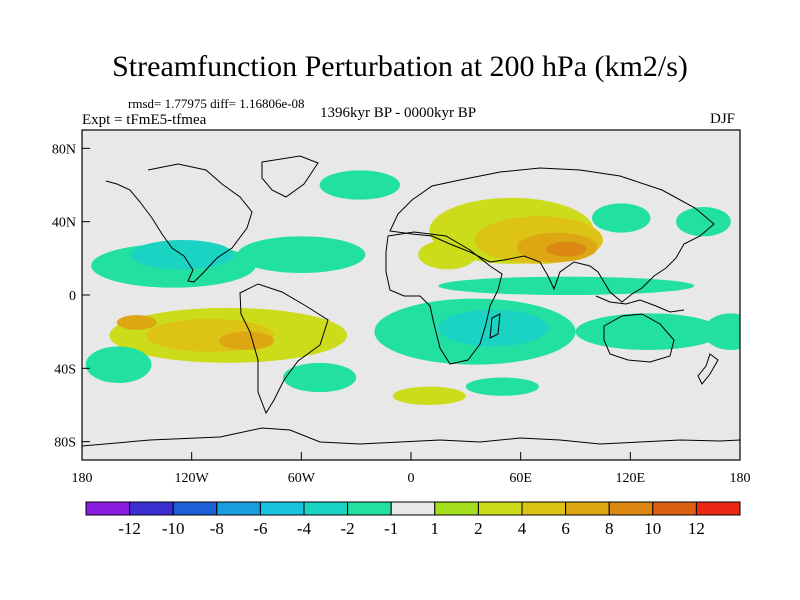  What do you see at coordinates (290, 176) in the screenshot?
I see `coast-greenland` at bounding box center [290, 176].